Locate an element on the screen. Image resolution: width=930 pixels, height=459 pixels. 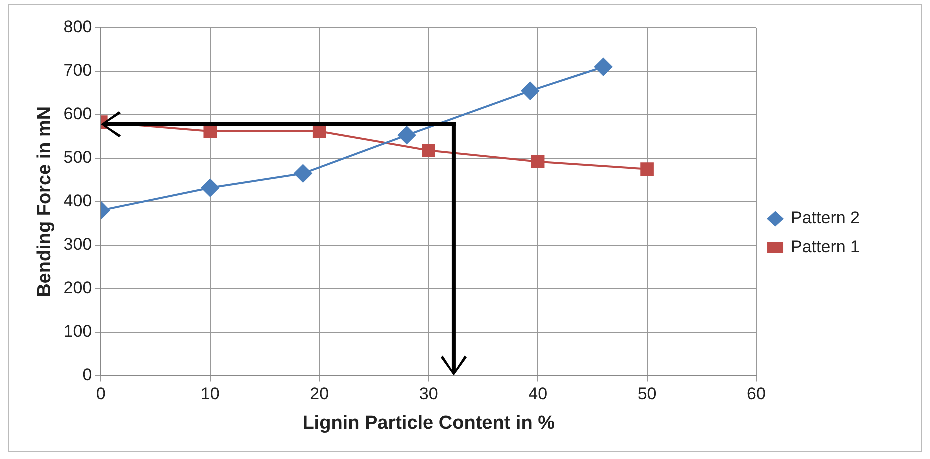
x-tick-label: 20 is located at coordinates (320, 394).